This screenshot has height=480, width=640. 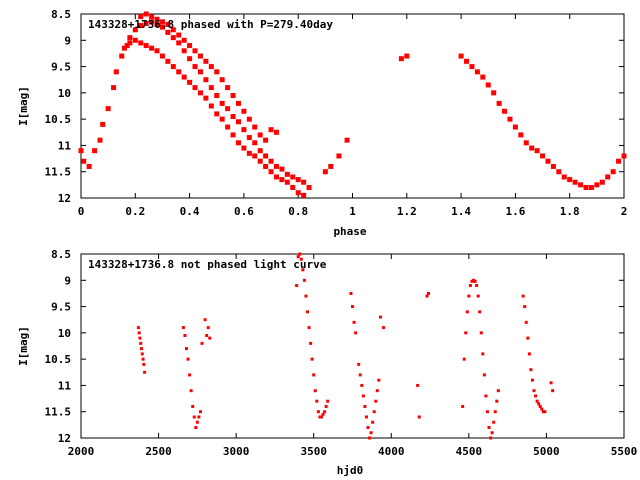 What do you see at coordinates (352, 211) in the screenshot?
I see `phased-x-tick-label: 1` at bounding box center [352, 211].